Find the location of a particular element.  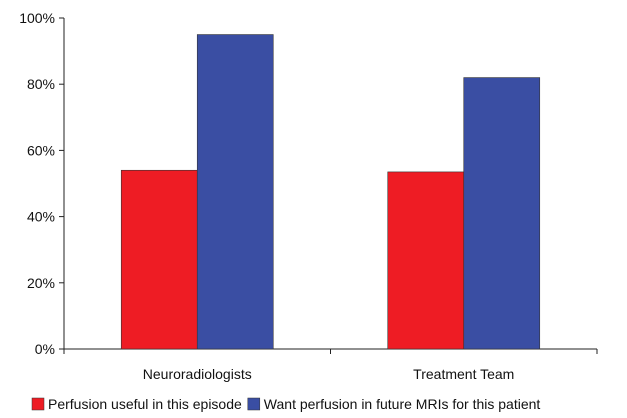

y-tick-label: 0% is located at coordinates (45, 349).